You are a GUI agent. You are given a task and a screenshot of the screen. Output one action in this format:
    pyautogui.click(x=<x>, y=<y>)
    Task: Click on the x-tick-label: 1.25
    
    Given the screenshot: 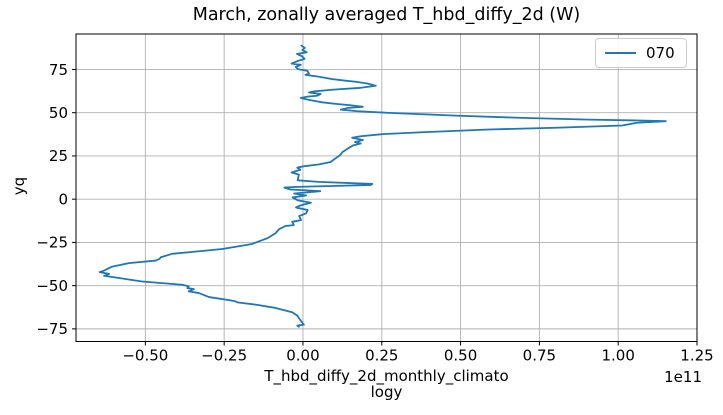 What is the action you would take?
    pyautogui.click(x=696, y=356)
    